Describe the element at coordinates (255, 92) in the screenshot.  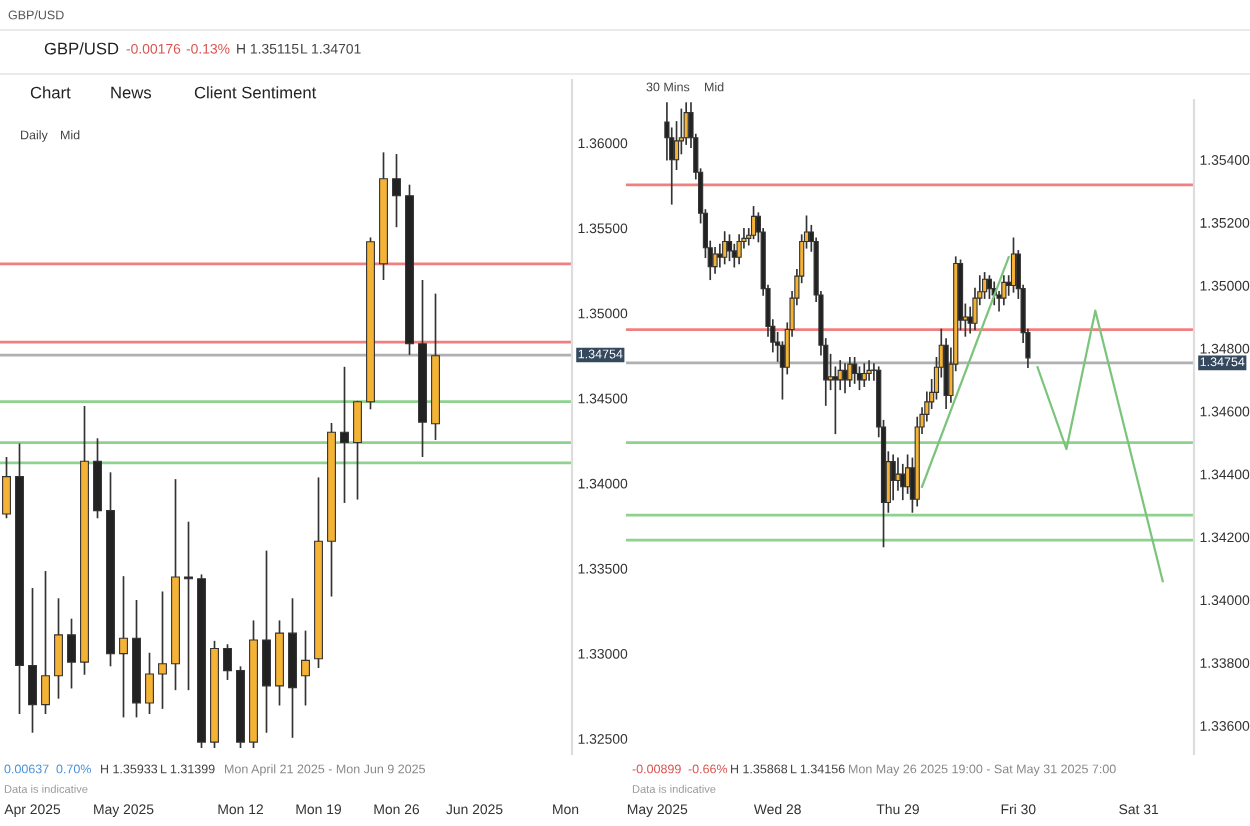
I see `annotation: Client Sentiment` at that location.